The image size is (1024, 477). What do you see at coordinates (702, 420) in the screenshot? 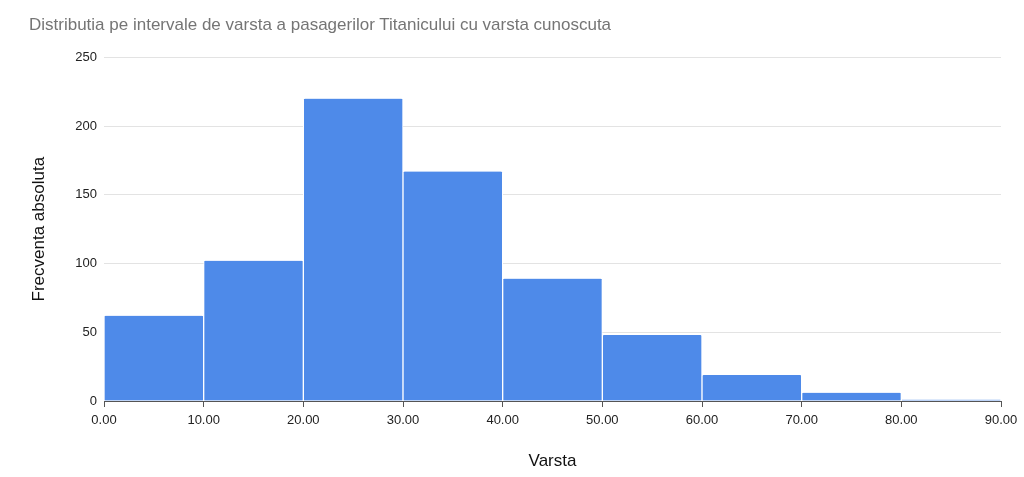
I see `x-tick-label: 60.00` at bounding box center [702, 420].